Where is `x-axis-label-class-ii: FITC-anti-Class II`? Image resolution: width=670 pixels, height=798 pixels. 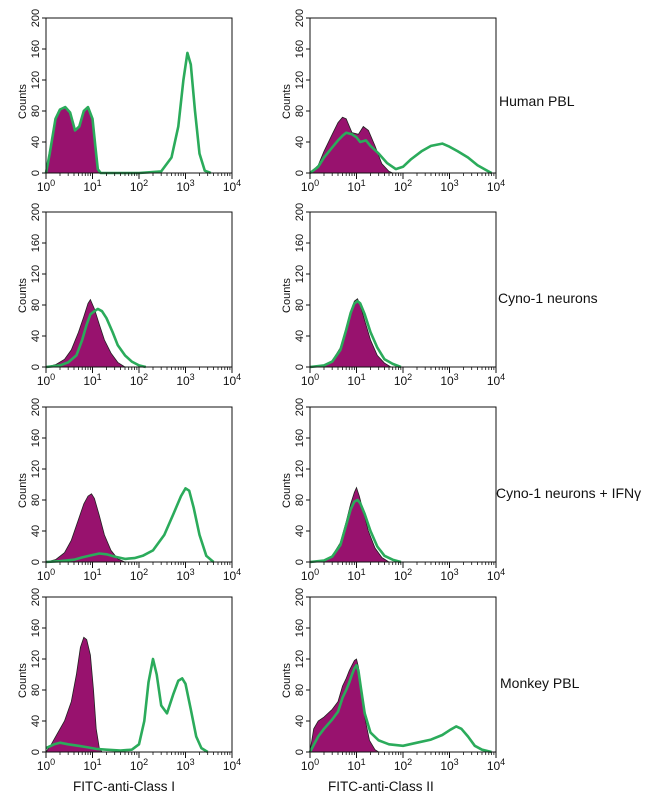 x-axis-label-class-ii: FITC-anti-Class II is located at coordinates (381, 786).